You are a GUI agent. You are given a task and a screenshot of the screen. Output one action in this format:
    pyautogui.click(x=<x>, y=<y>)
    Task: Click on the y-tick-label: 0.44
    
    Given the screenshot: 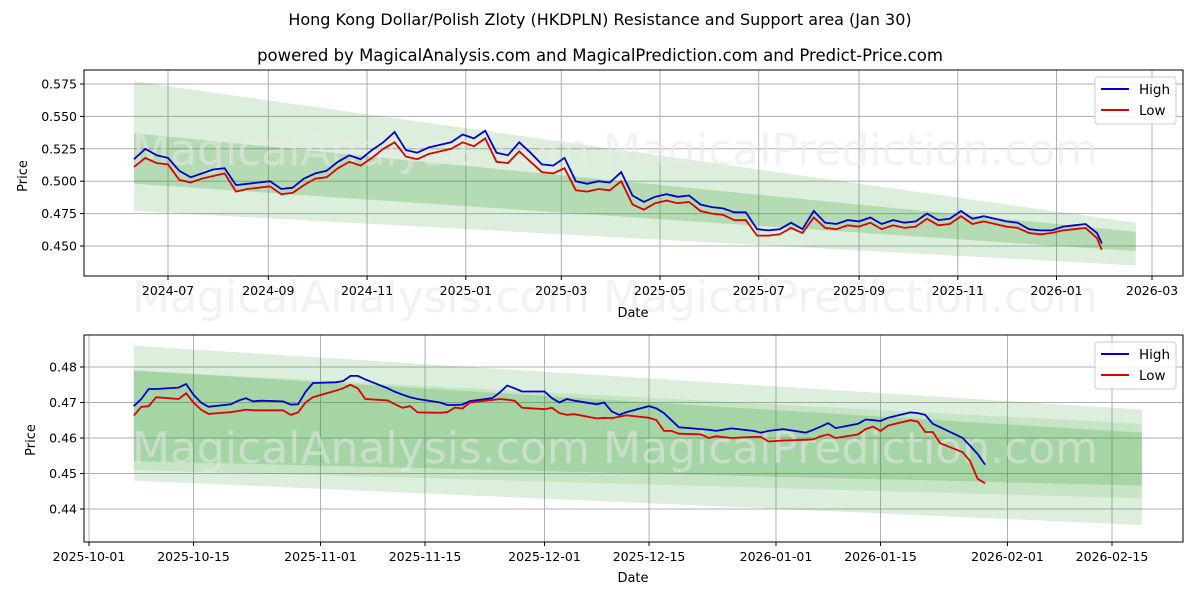 What is the action you would take?
    pyautogui.click(x=63, y=509)
    